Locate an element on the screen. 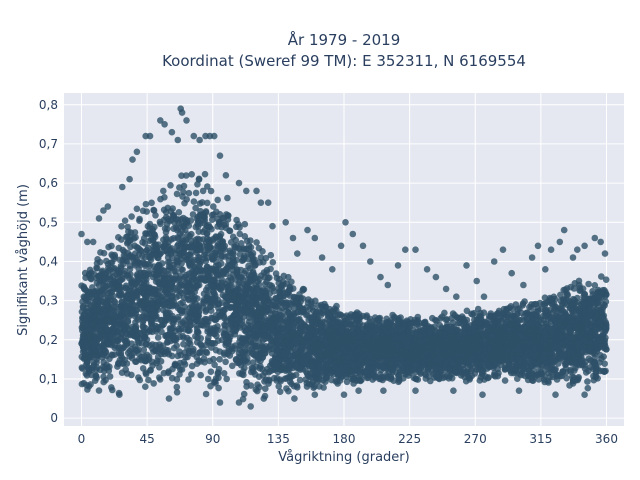  chart-title-line-1: År 1979 - 2019 is located at coordinates (344, 39).